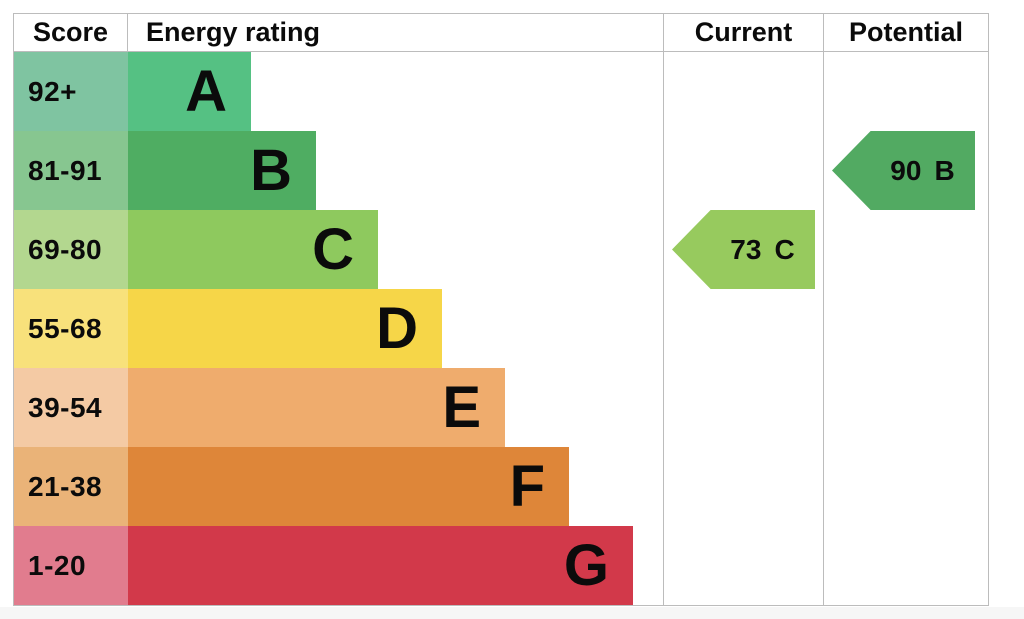 The width and height of the screenshot is (1024, 619). Describe the element at coordinates (744, 565) in the screenshot. I see `current-cell-g` at that location.